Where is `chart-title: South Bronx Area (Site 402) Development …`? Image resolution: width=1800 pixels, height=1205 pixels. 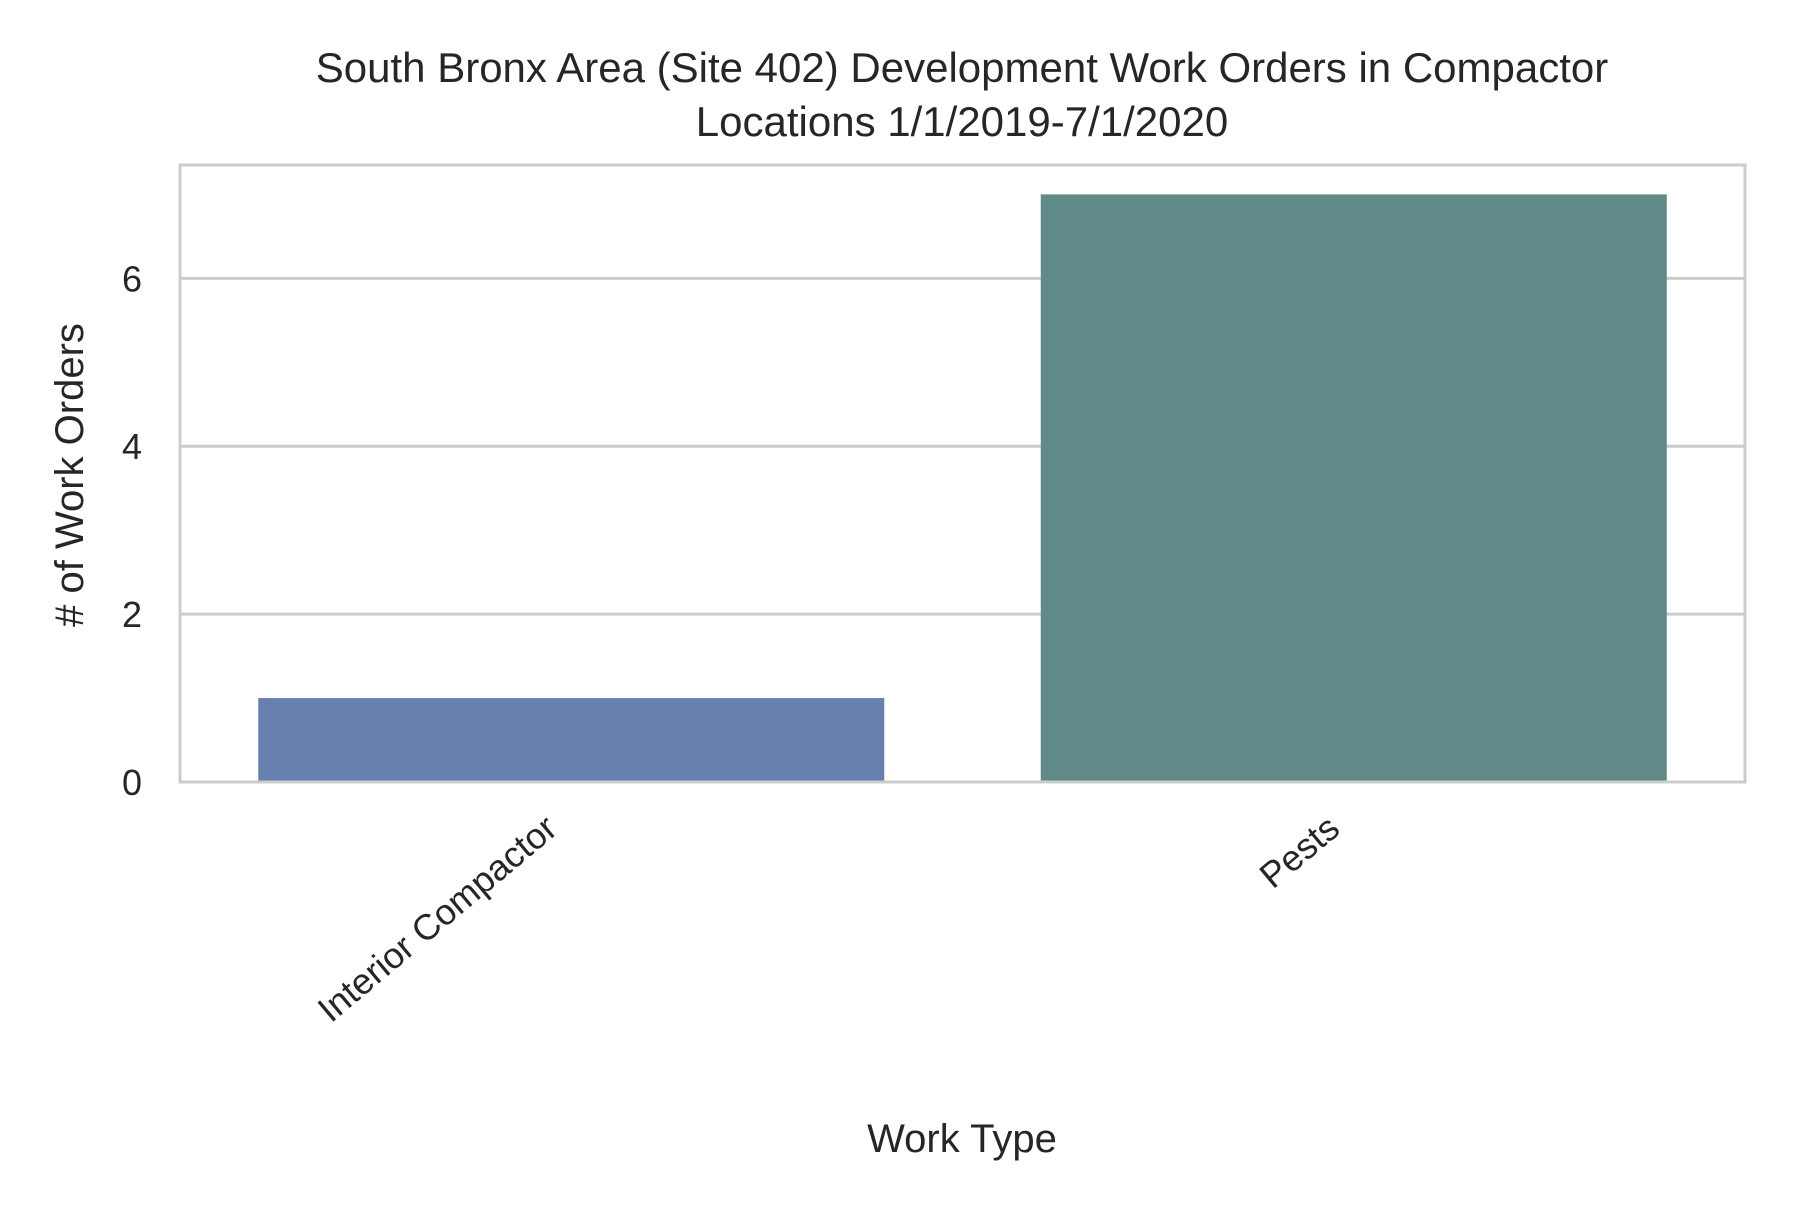
chart-title: South Bronx Area (Site 402) Development … is located at coordinates (962, 94).